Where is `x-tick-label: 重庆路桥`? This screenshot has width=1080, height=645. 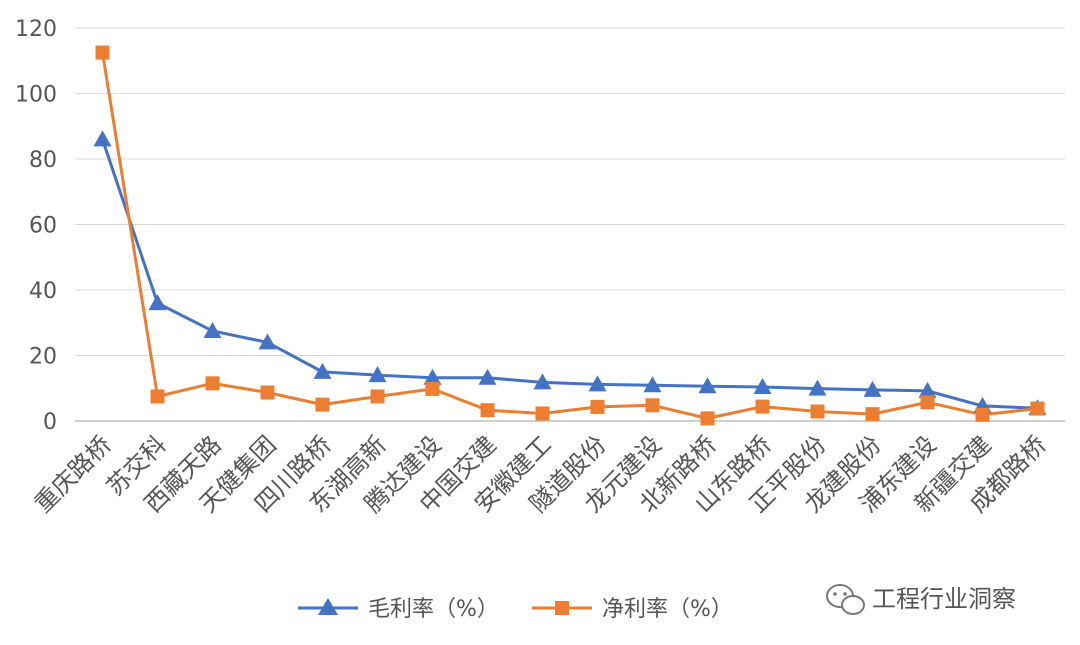
x-tick-label: 重庆路桥 is located at coordinates (73, 474).